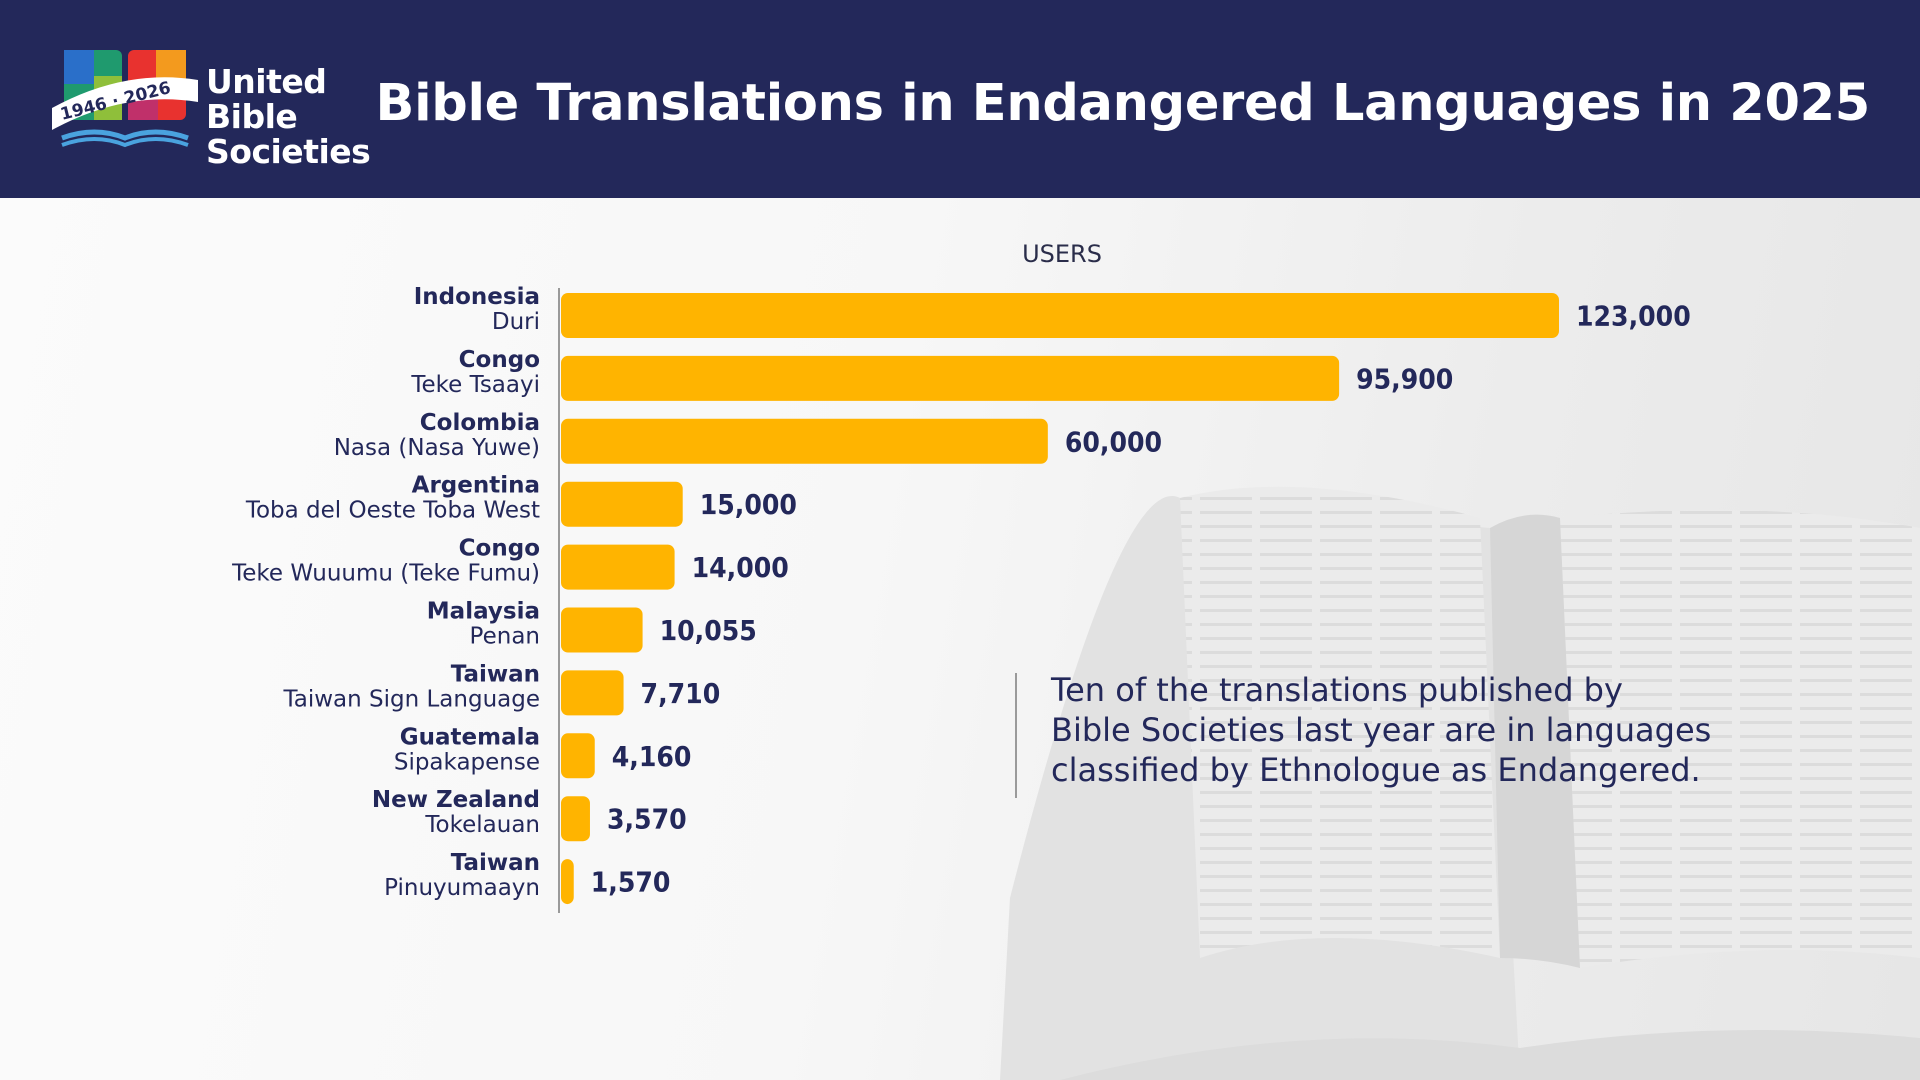  Describe the element at coordinates (476, 486) in the screenshot. I see `category-country-4: Argentina` at that location.